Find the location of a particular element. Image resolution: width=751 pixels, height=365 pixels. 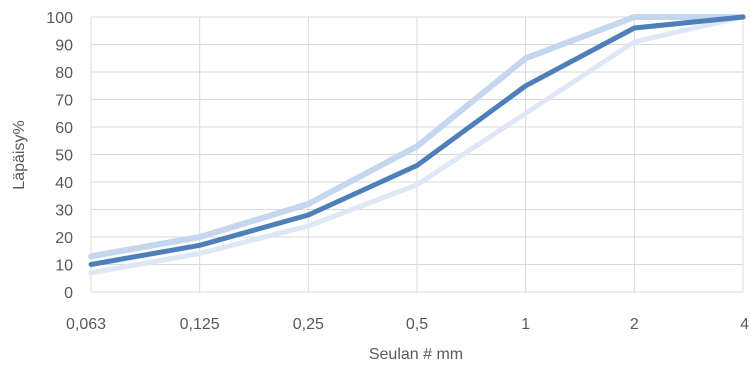

x-axis-tick-labels: 0,063 0,125 0,25 0,5 1 2 4 is located at coordinates (407, 324).